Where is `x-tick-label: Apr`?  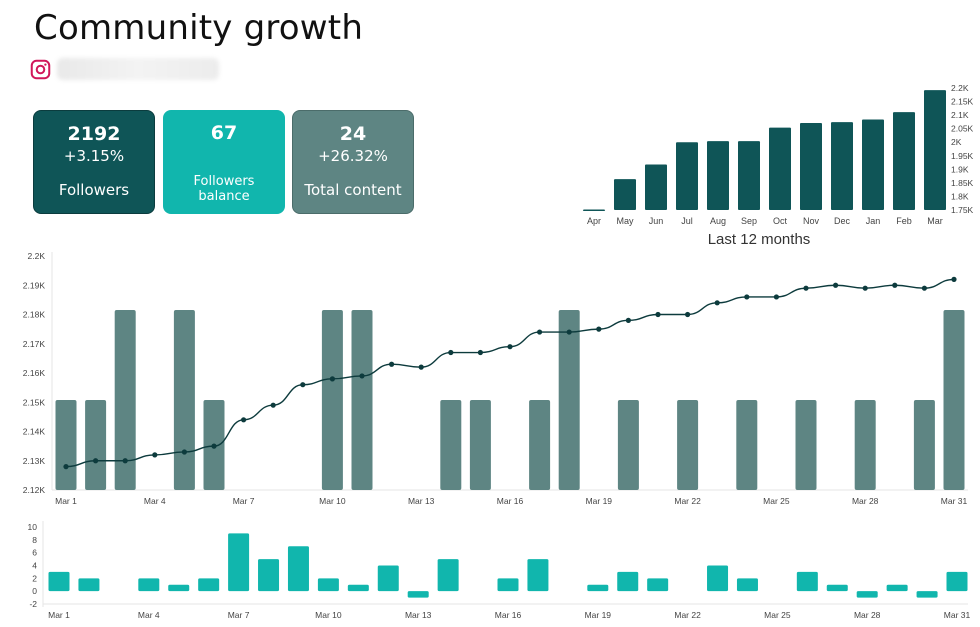
x-tick-label: Apr is located at coordinates (594, 221).